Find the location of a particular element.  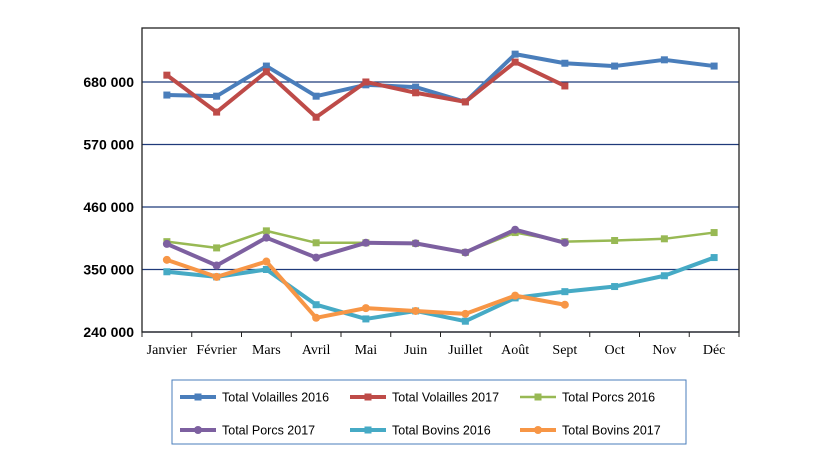

legend-item: Total Bovins 2016 is located at coordinates (420, 431).